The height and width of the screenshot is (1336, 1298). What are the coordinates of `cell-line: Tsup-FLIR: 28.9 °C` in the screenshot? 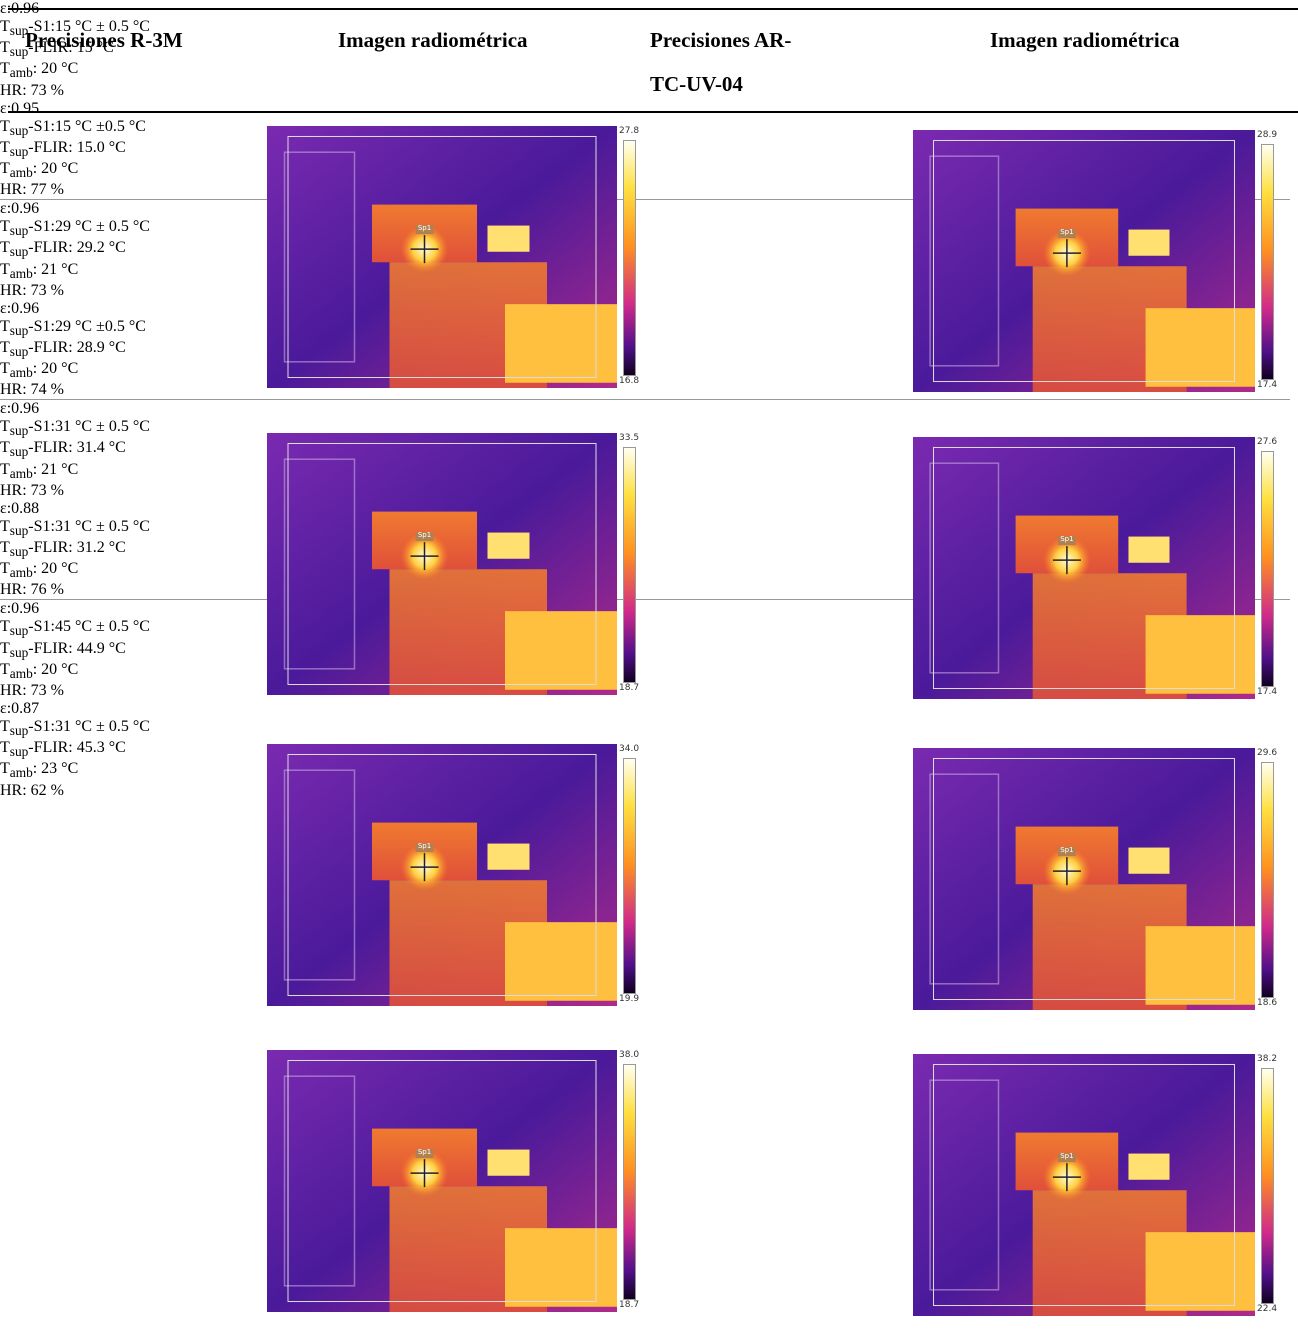 It's located at (649, 349).